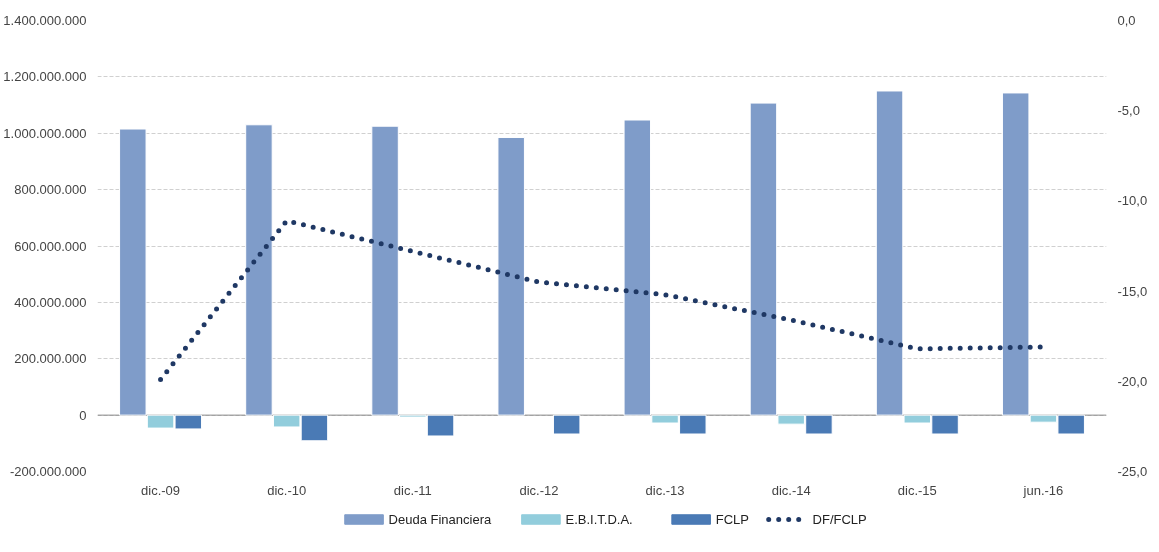 Image resolution: width=1159 pixels, height=552 pixels. I want to click on x-tick-label: dic.-13, so click(665, 490).